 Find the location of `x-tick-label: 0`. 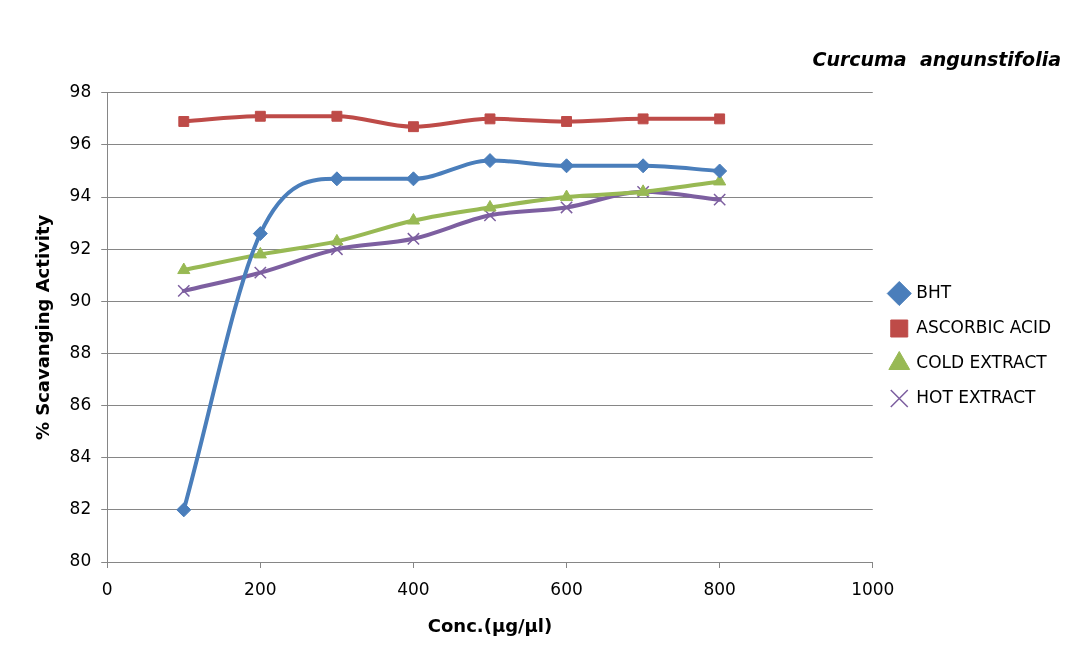

x-tick-label: 0 is located at coordinates (107, 588).